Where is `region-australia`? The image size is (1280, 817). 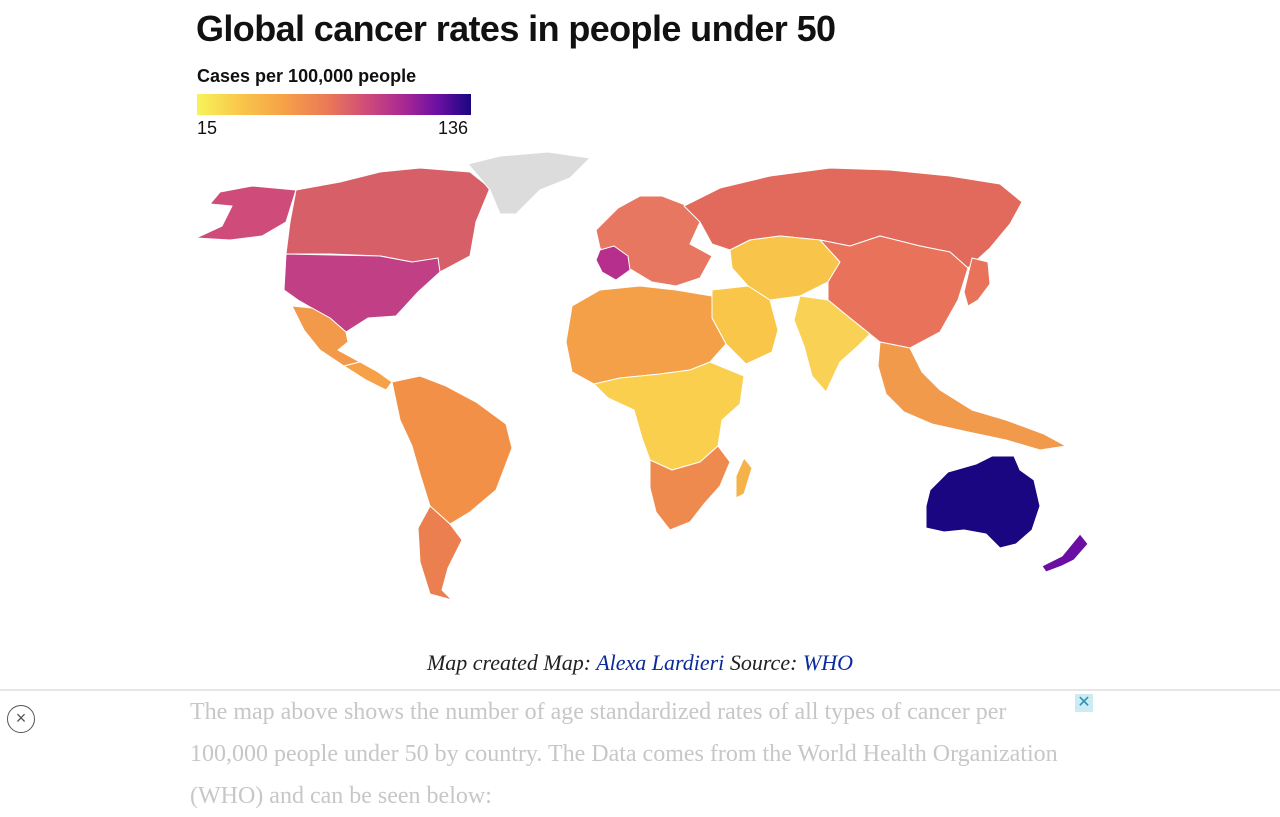
region-australia is located at coordinates (983, 502).